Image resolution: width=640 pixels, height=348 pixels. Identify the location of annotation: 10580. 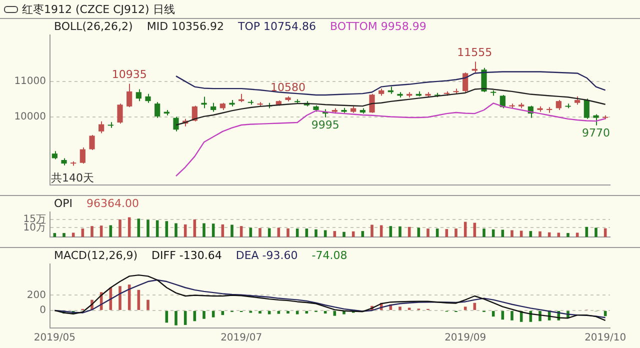
(288, 87).